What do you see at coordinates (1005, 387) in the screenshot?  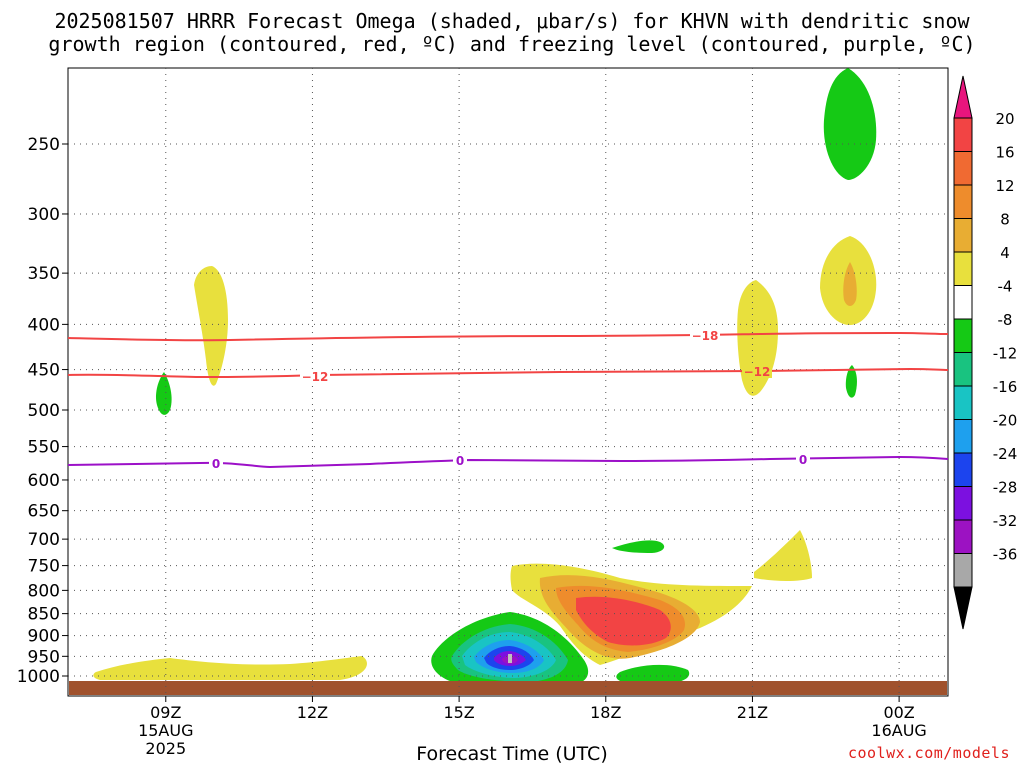 I see `colorbar-label-8: -16` at bounding box center [1005, 387].